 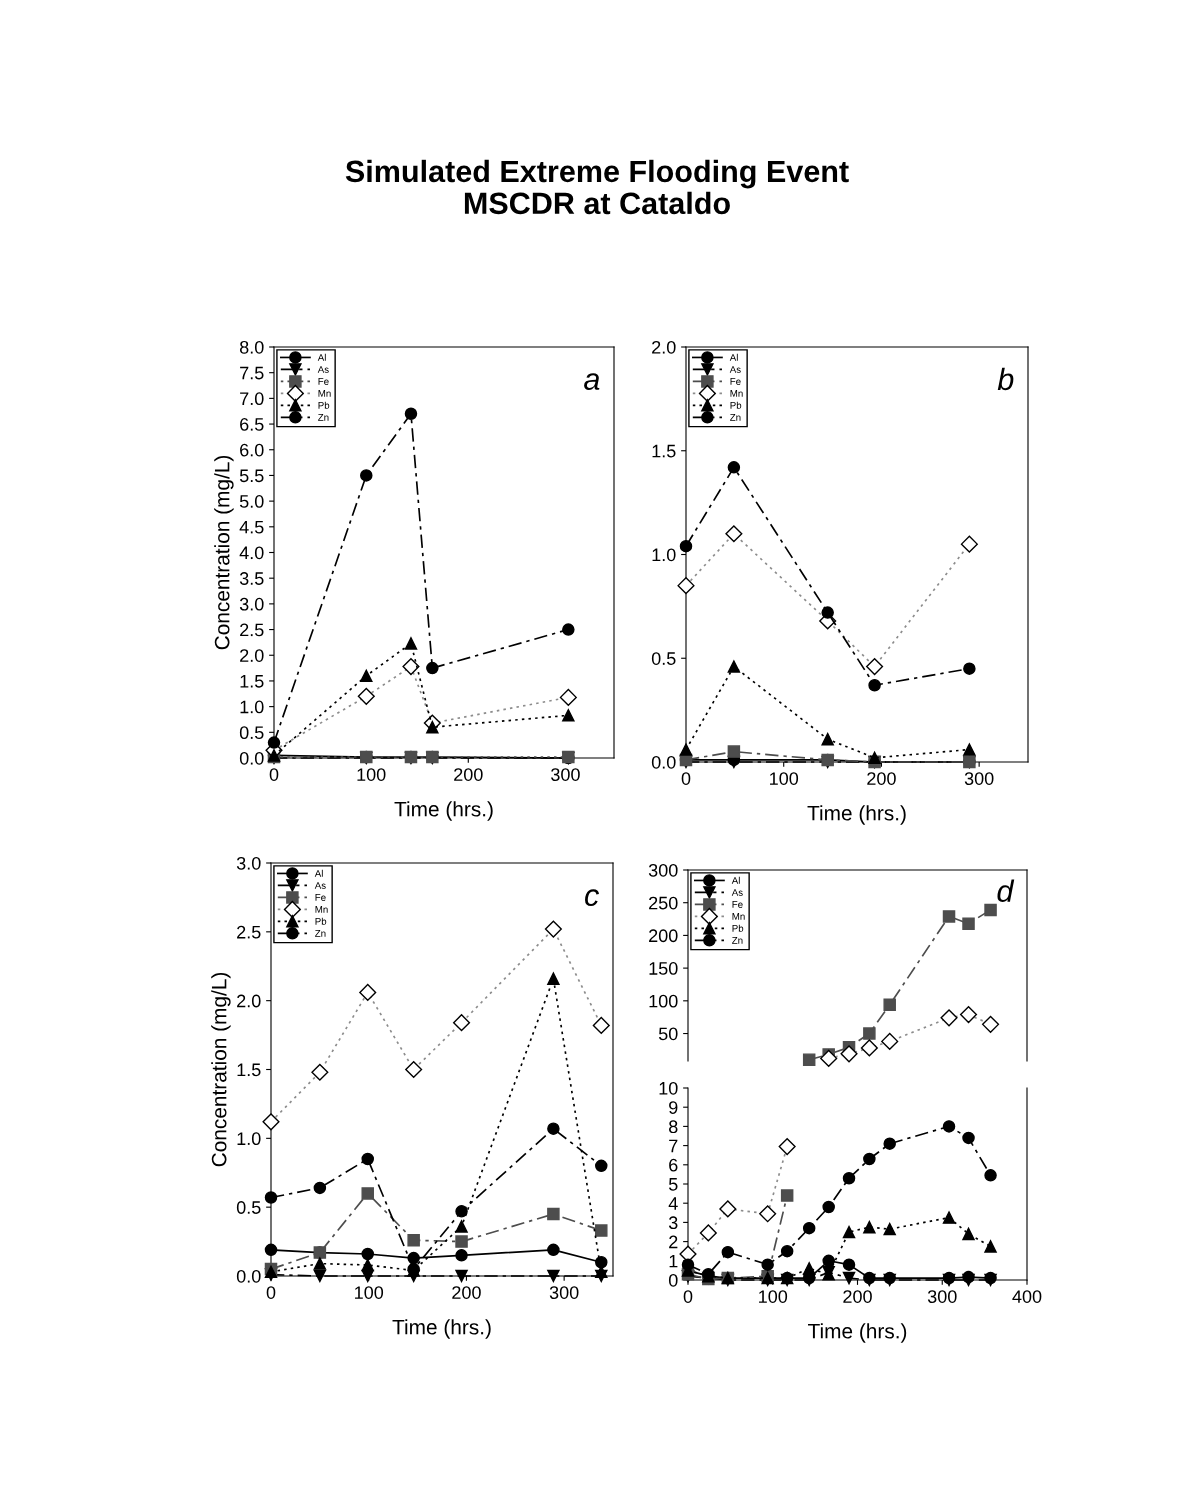 What do you see at coordinates (673, 1203) in the screenshot?
I see `y-tick-label: 4` at bounding box center [673, 1203].